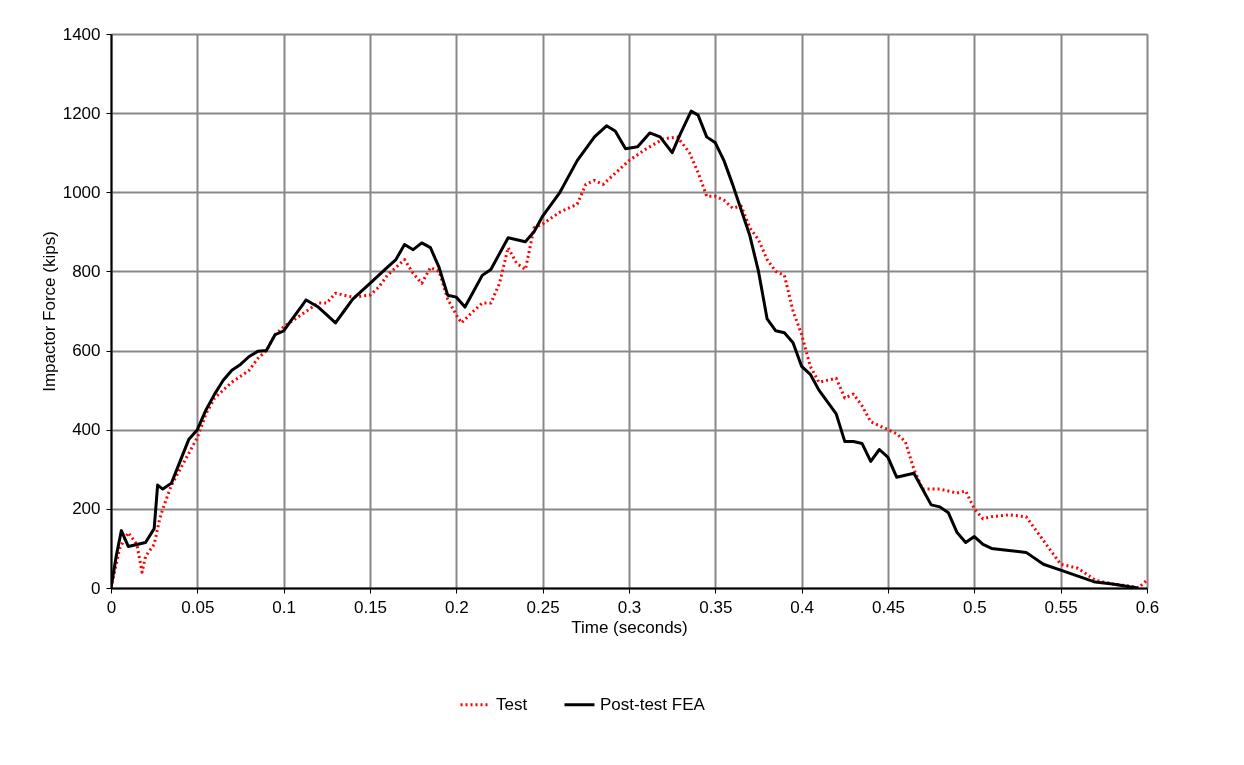  I want to click on x-tick-label: 0.25, so click(543, 607).